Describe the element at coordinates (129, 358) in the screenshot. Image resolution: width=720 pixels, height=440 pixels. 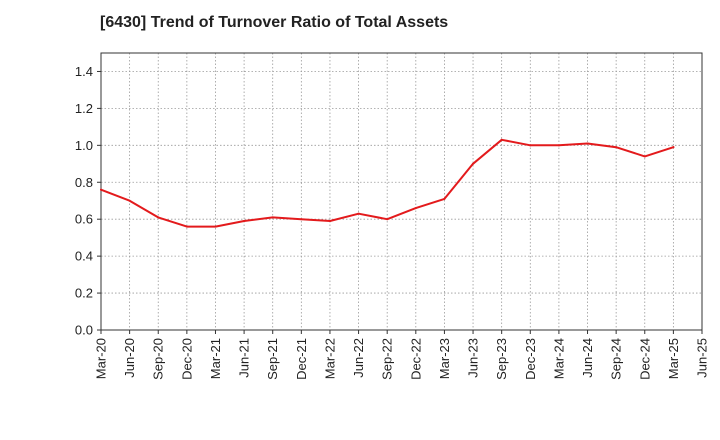
I see `x-tick-label: Jun-20` at that location.